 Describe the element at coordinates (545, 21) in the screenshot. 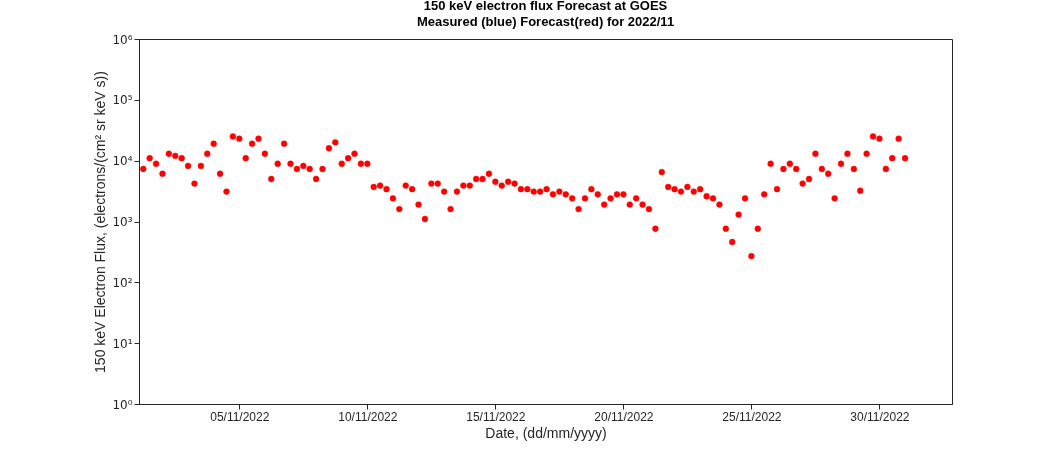

I see `chart-subtitle: Measured (blue) Forecast(red) for 2022/11` at that location.